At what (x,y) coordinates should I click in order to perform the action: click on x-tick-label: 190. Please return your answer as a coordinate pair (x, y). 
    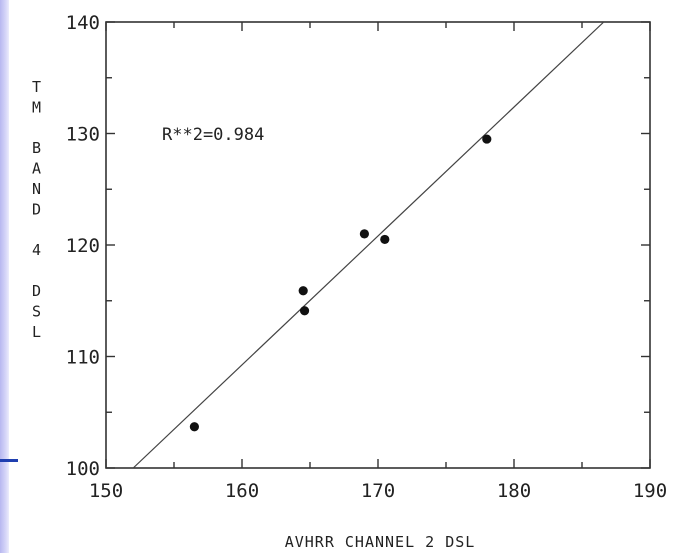
    Looking at the image, I should click on (650, 491).